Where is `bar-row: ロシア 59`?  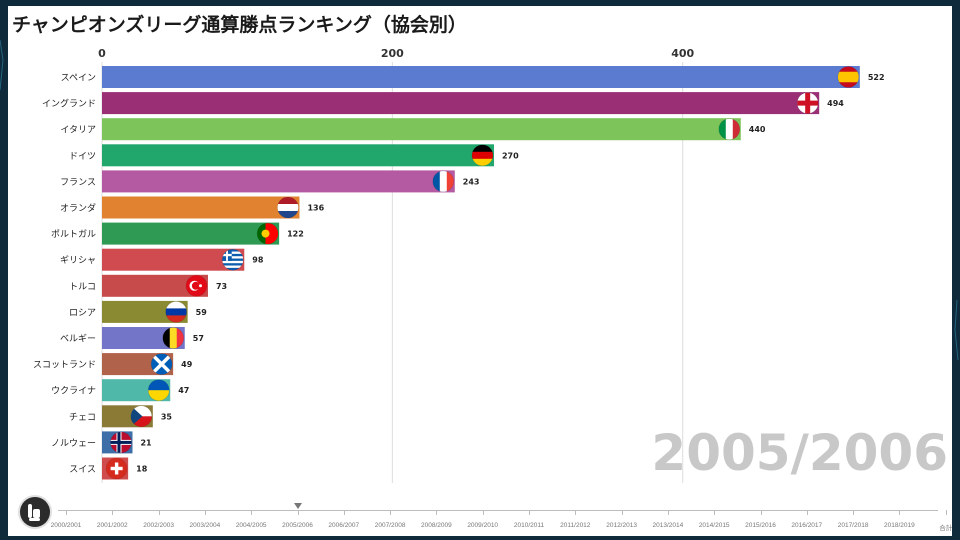 bar-row: ロシア 59 is located at coordinates (138, 311).